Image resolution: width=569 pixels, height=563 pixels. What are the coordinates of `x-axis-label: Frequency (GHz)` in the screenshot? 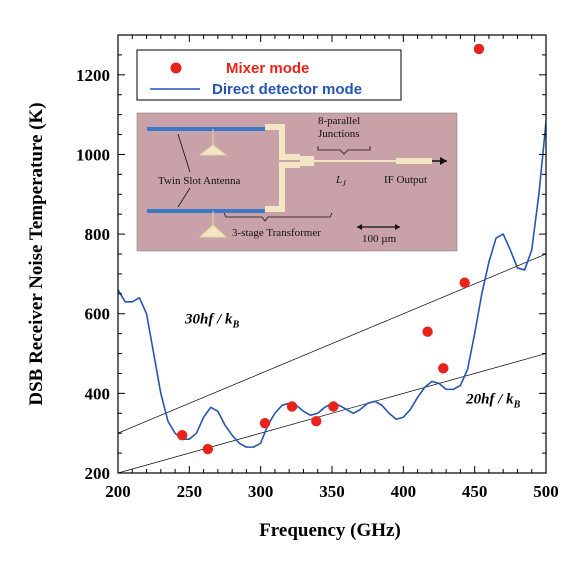 It's located at (330, 530).